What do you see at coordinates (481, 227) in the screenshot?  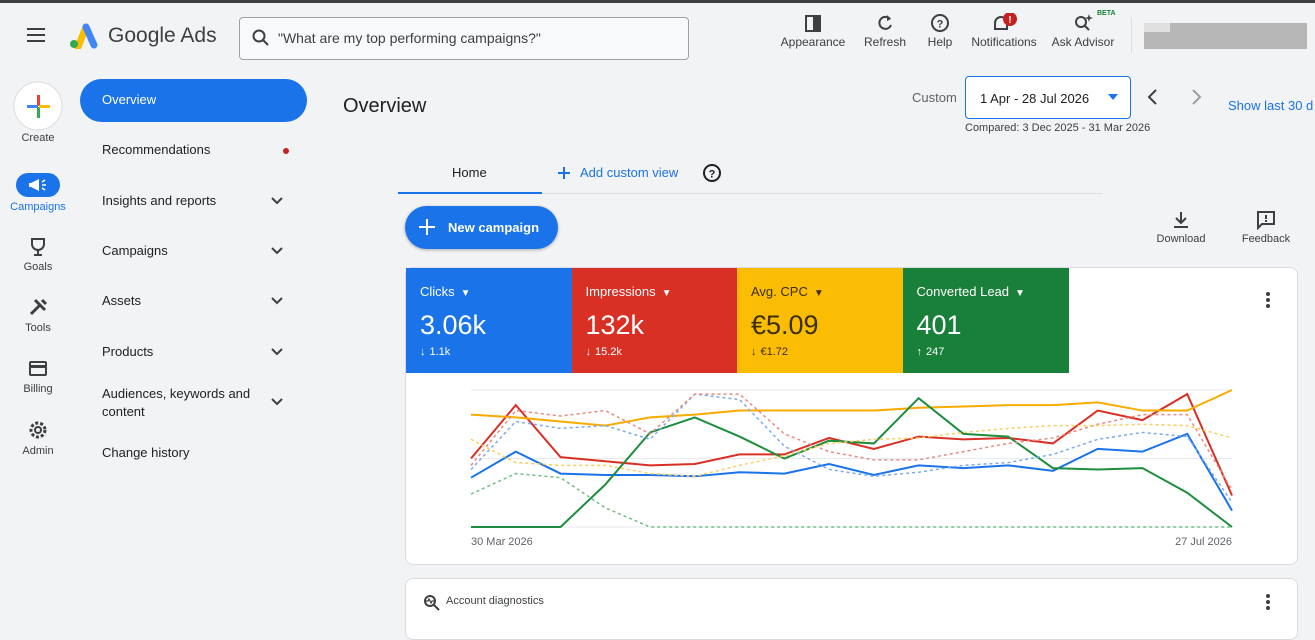 I see `new-campaign-button: New campaign` at bounding box center [481, 227].